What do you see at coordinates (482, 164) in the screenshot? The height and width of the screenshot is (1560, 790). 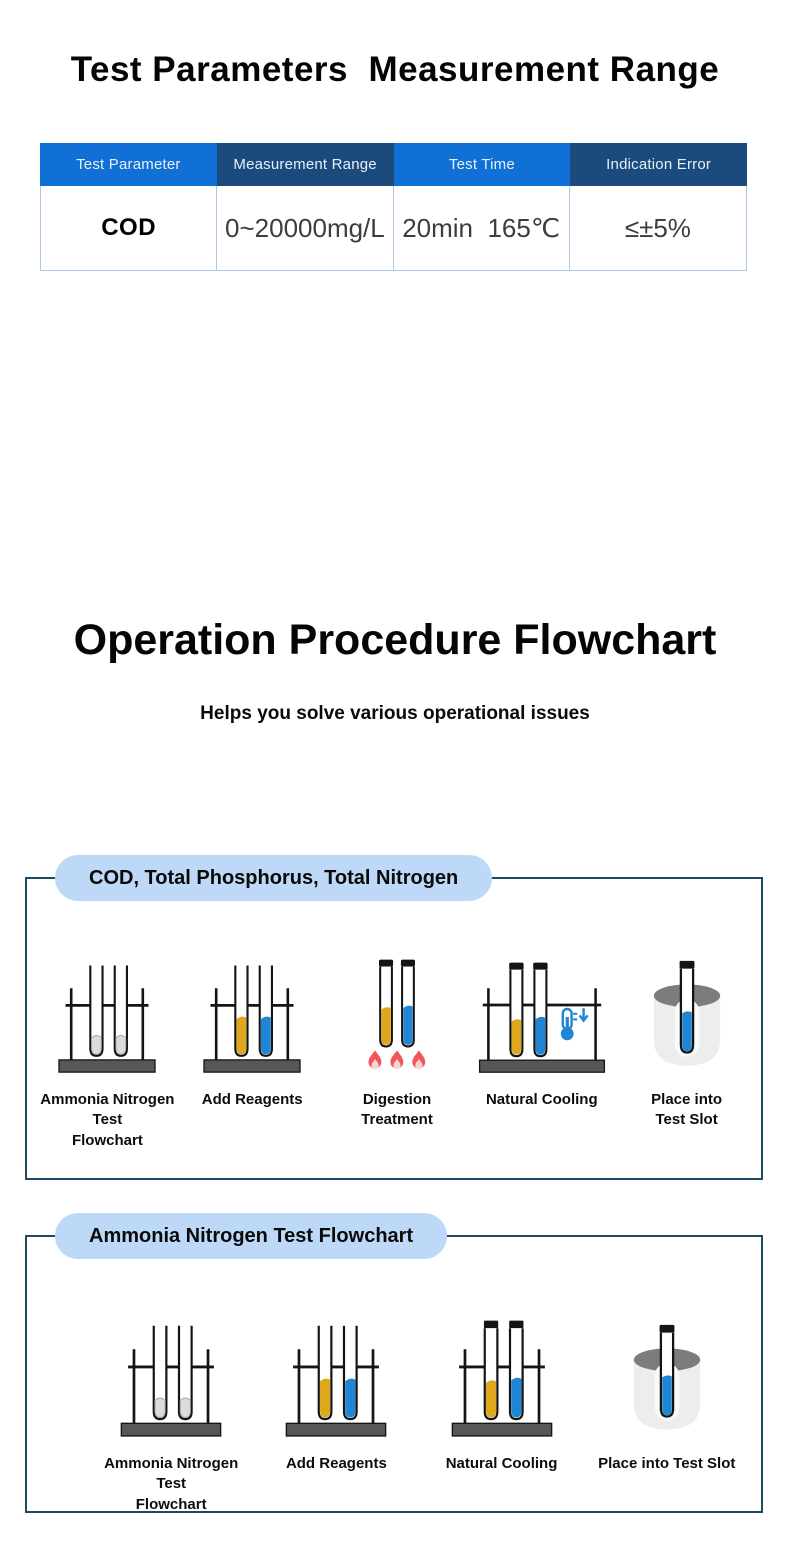 I see `spec-table-header-time: Test Time` at bounding box center [482, 164].